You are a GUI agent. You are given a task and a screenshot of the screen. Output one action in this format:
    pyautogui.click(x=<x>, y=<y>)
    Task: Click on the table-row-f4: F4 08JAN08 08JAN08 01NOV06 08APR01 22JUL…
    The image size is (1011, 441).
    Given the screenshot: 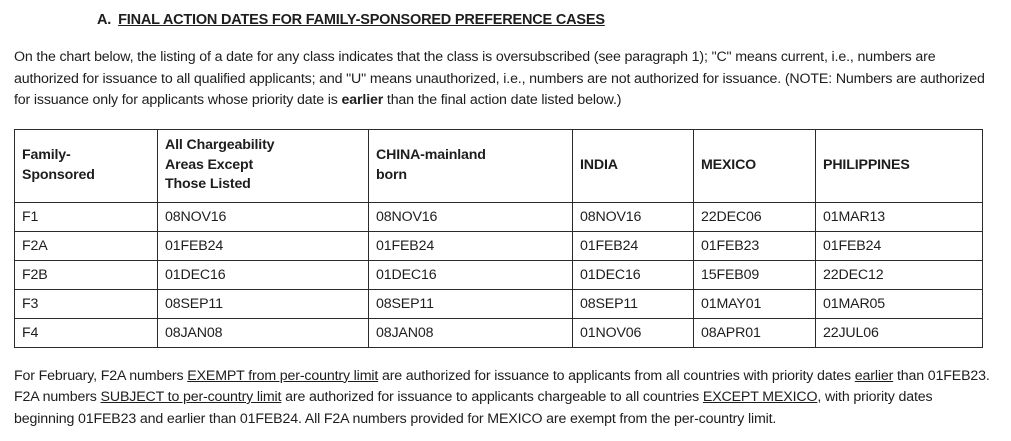 What is the action you would take?
    pyautogui.click(x=498, y=332)
    